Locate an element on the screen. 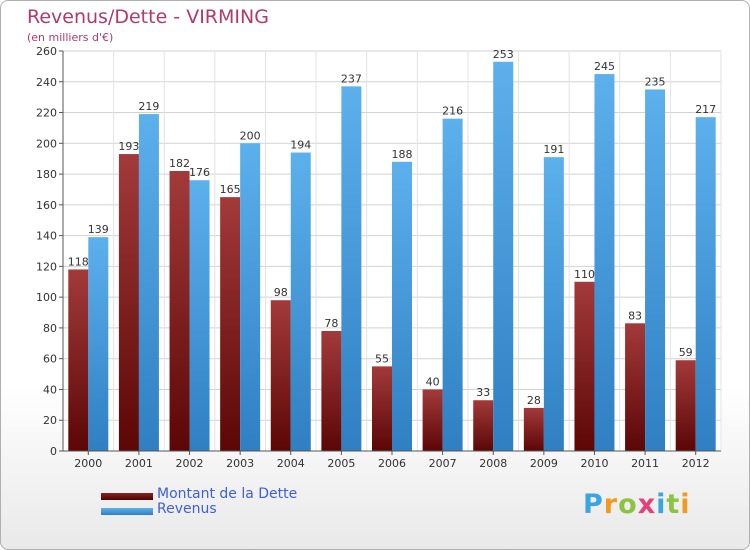  legend-swatch-debt is located at coordinates (127, 496).